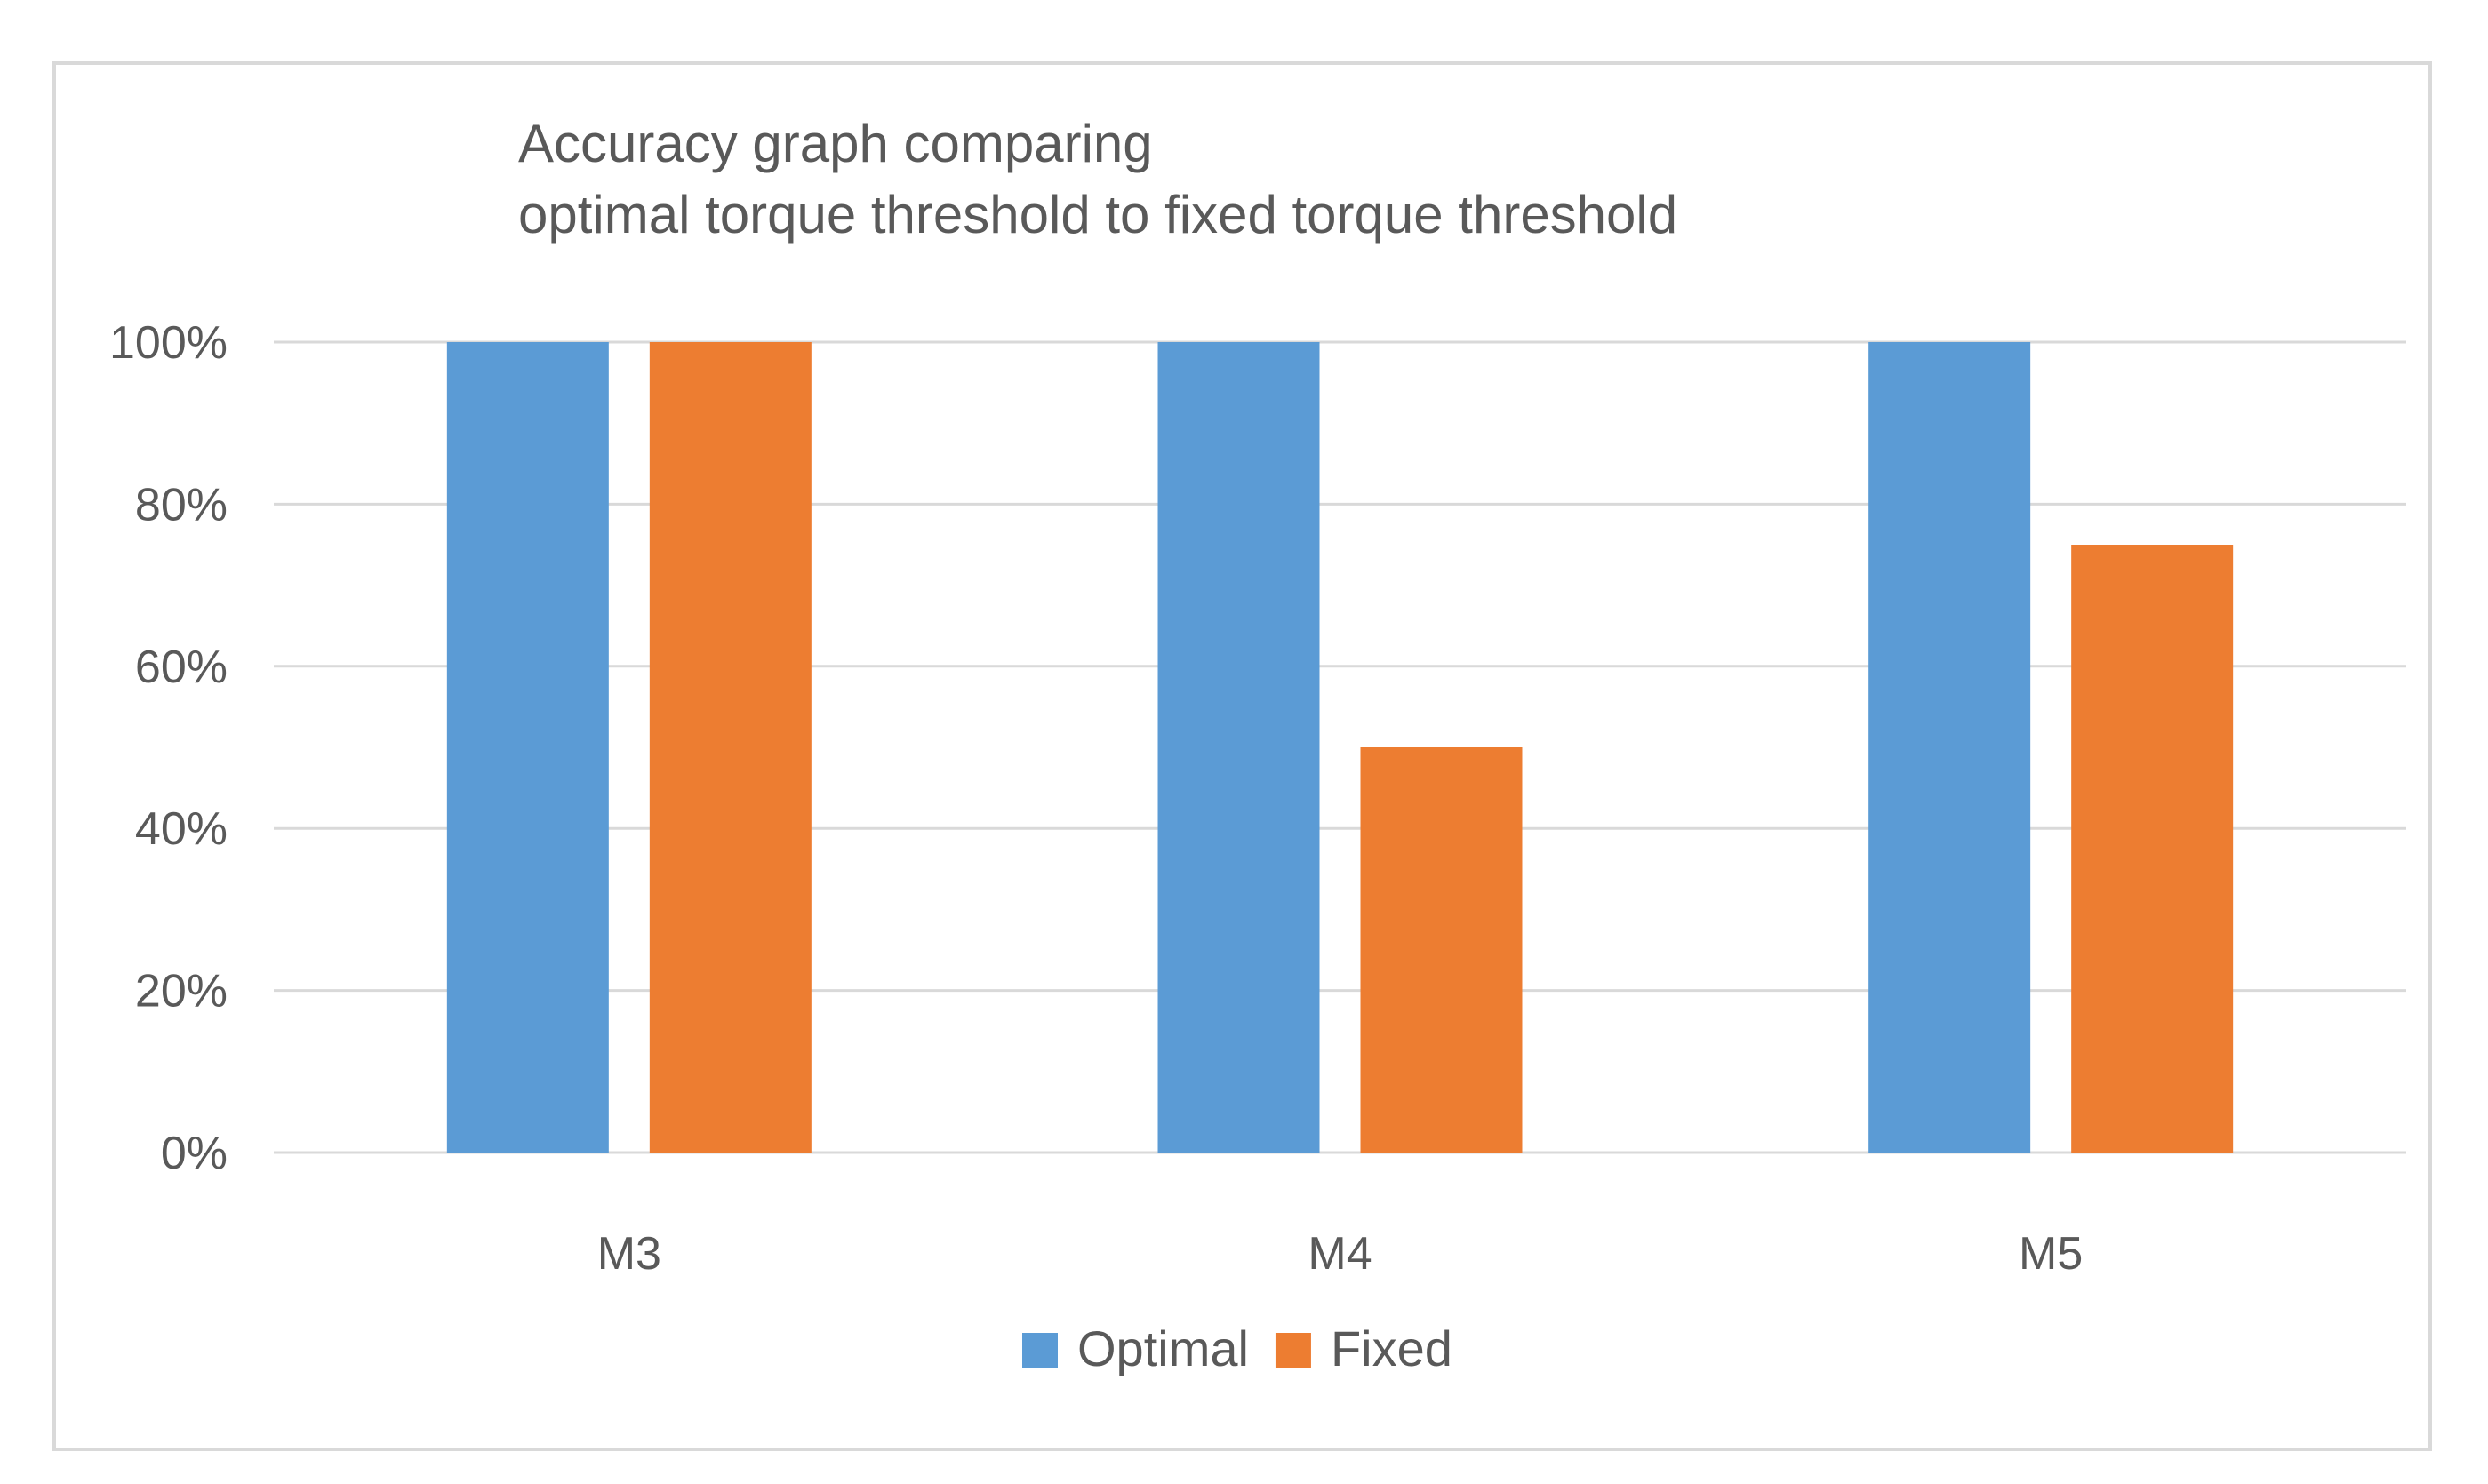 This screenshot has height=1484, width=2488. I want to click on legend-swatch-fixed, so click(1293, 1350).